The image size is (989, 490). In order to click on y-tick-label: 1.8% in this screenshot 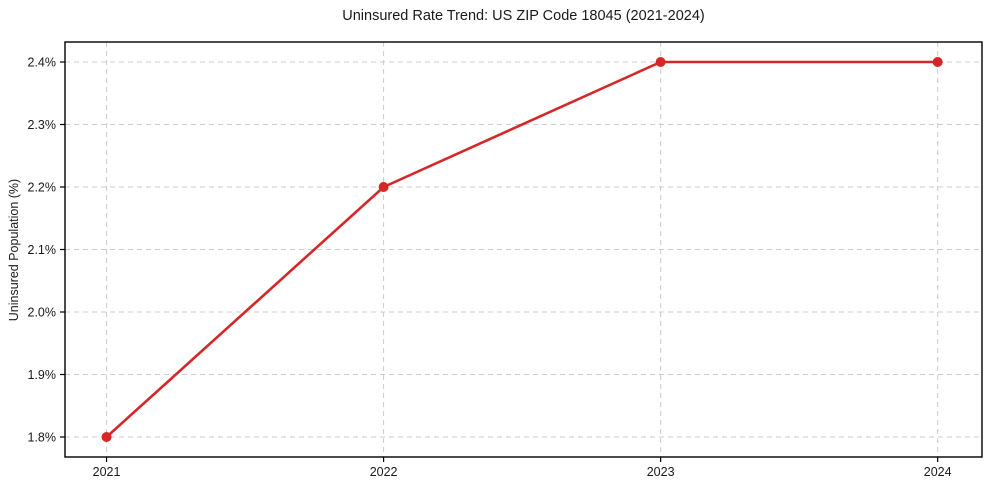, I will do `click(42, 438)`.